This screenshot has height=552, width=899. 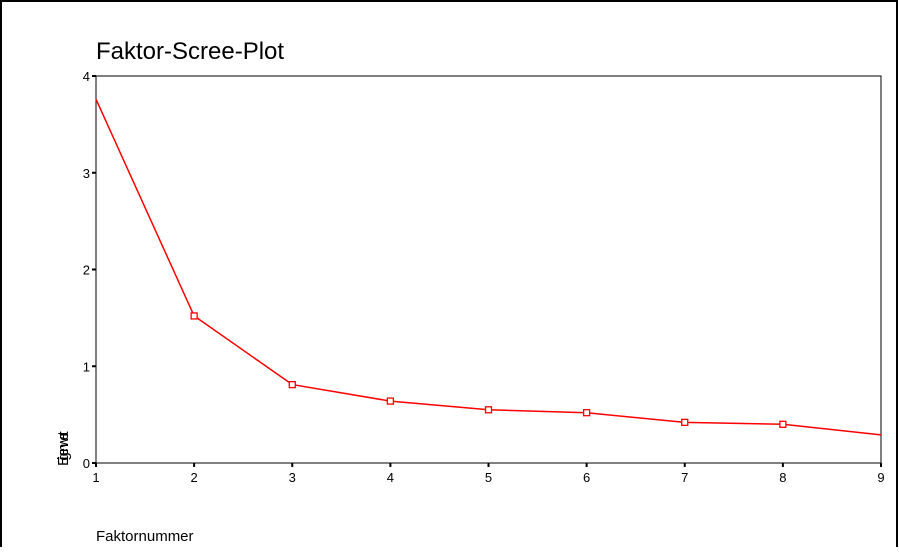 What do you see at coordinates (86, 173) in the screenshot?
I see `y-tick-label: 3` at bounding box center [86, 173].